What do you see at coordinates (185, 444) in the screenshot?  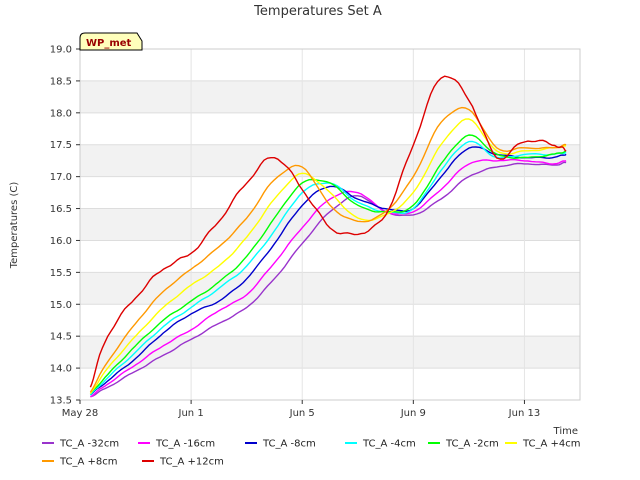 I see `legend-label: TC_A -16cm` at bounding box center [185, 444].